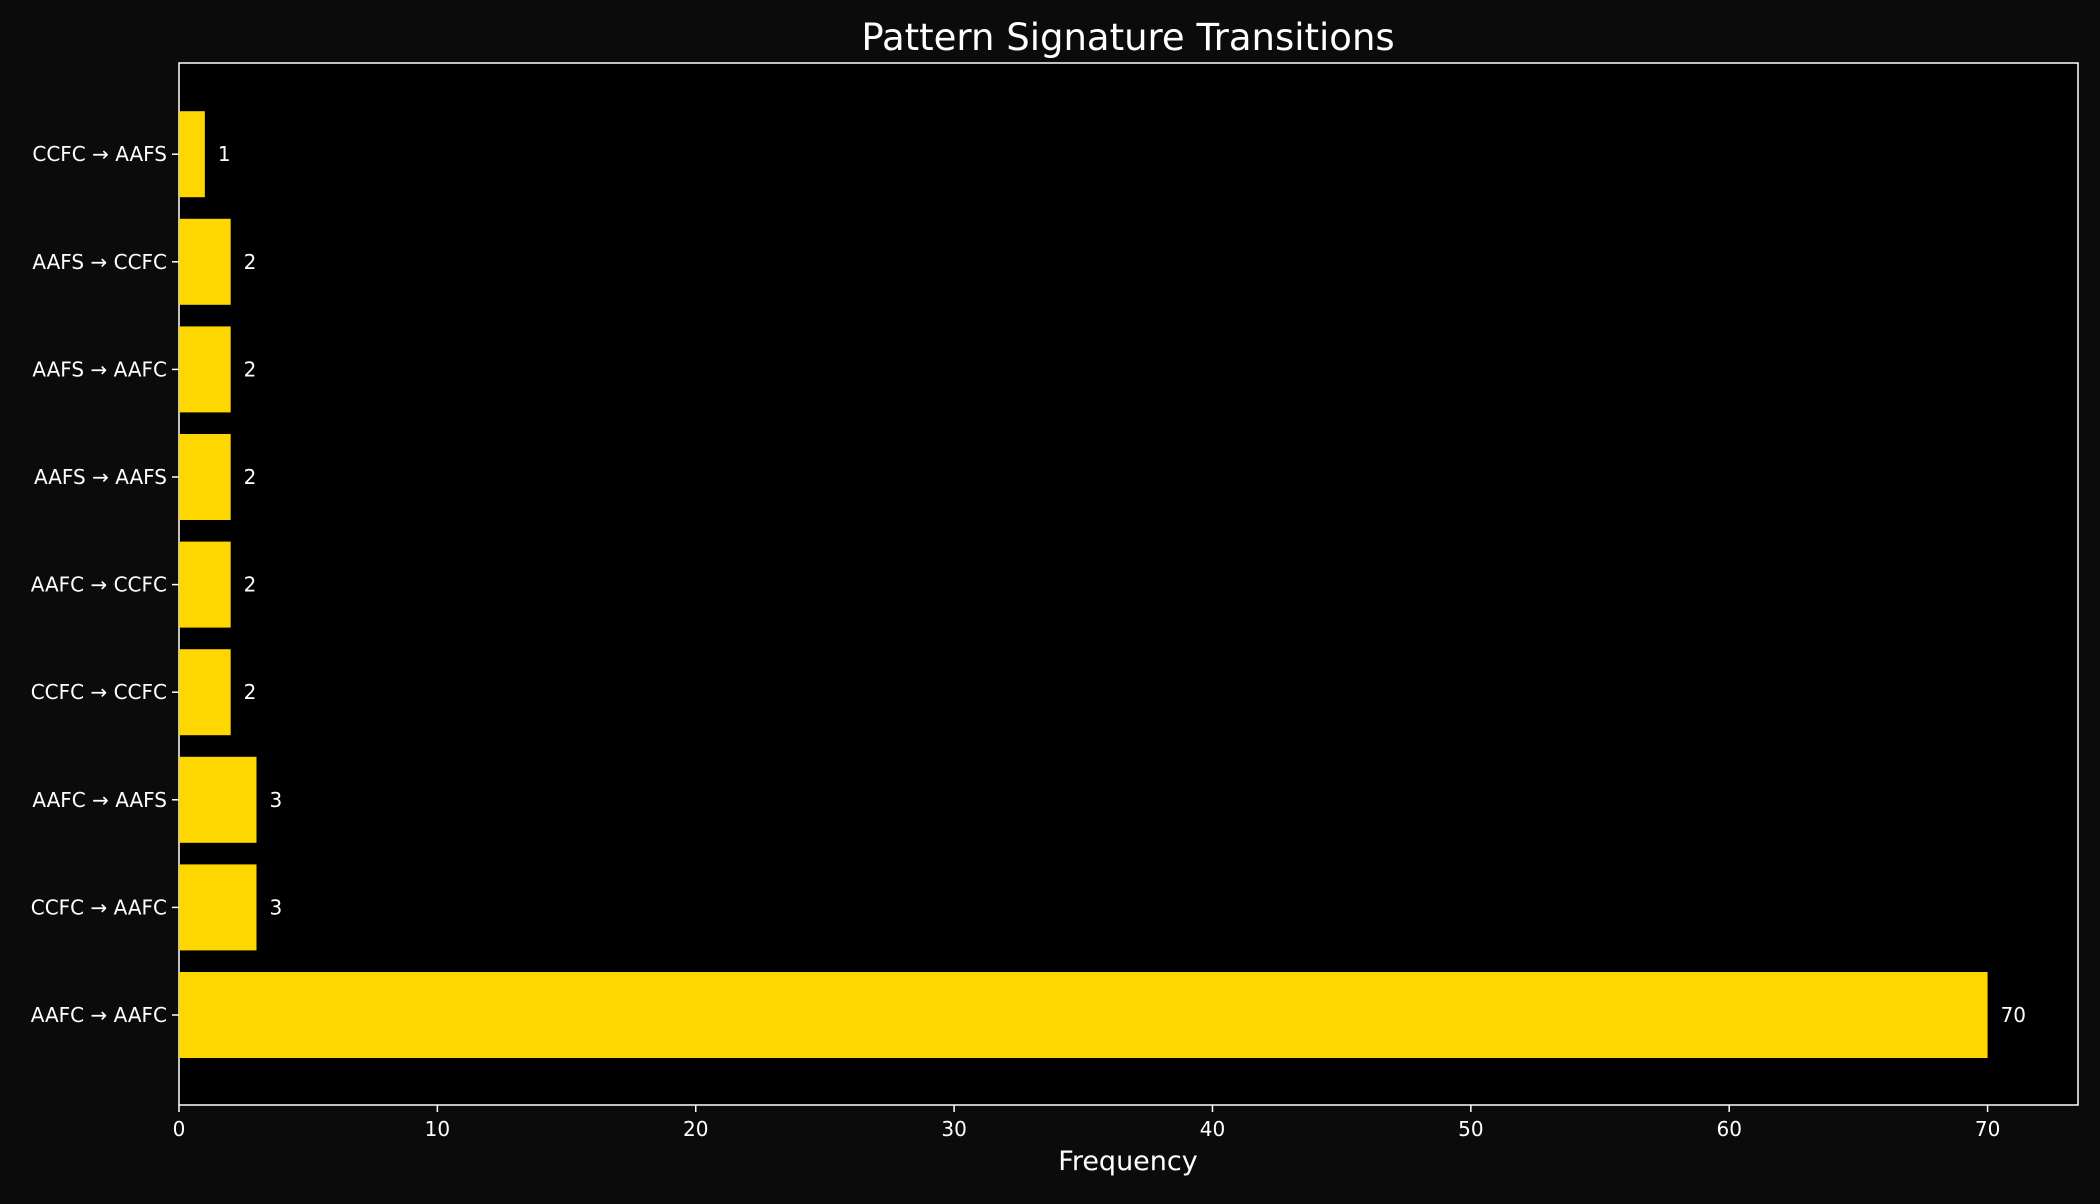 The height and width of the screenshot is (1204, 2100). What do you see at coordinates (99, 692) in the screenshot?
I see `y-tick-label: CCFC → CCFC` at bounding box center [99, 692].